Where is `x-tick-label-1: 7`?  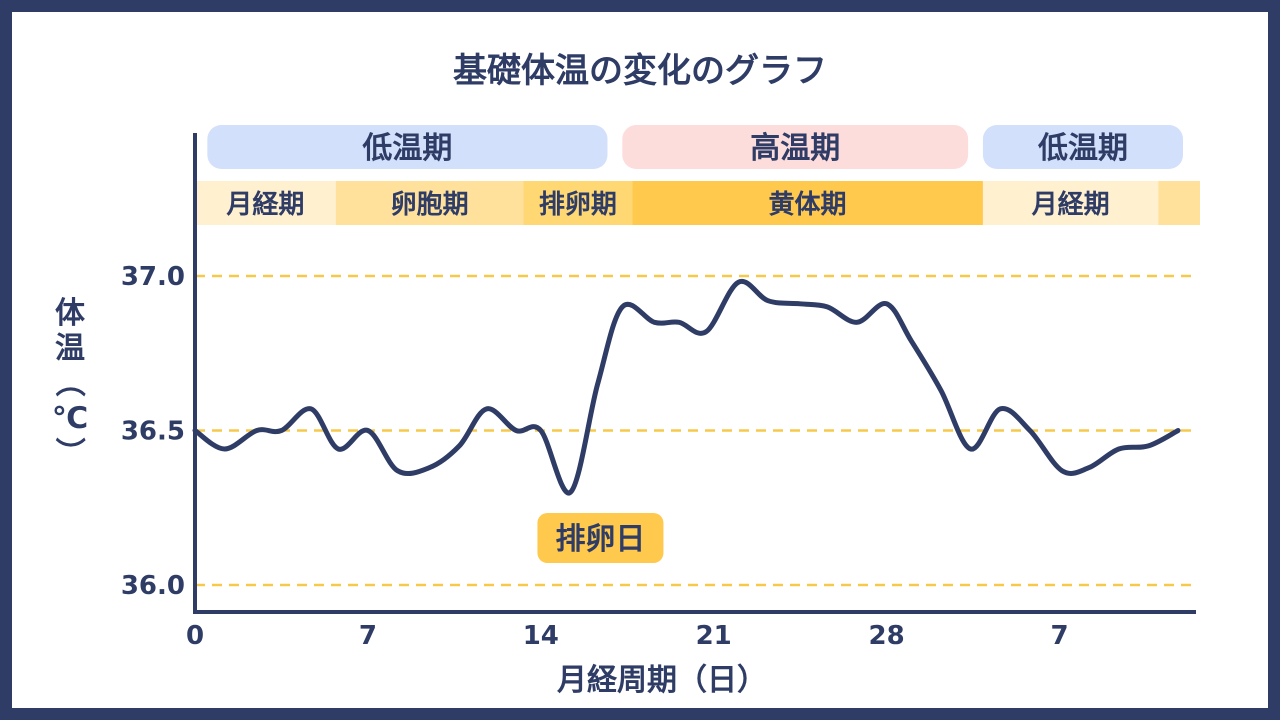
x-tick-label-1: 7 is located at coordinates (368, 636).